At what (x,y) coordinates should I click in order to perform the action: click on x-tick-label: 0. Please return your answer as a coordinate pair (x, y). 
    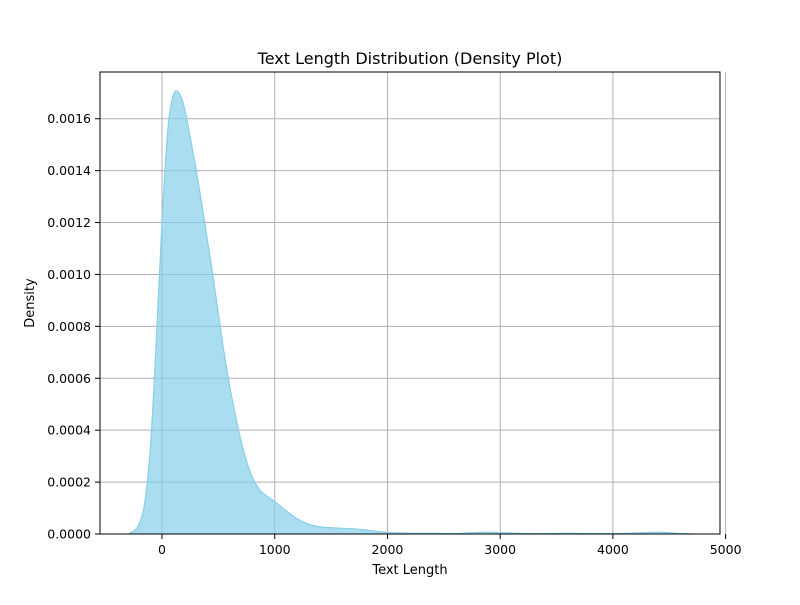
    Looking at the image, I should click on (162, 549).